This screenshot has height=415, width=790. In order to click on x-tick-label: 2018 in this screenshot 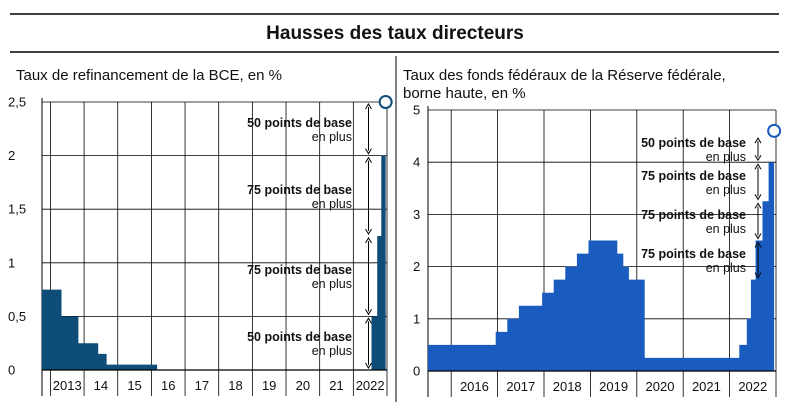, I will do `click(567, 386)`.